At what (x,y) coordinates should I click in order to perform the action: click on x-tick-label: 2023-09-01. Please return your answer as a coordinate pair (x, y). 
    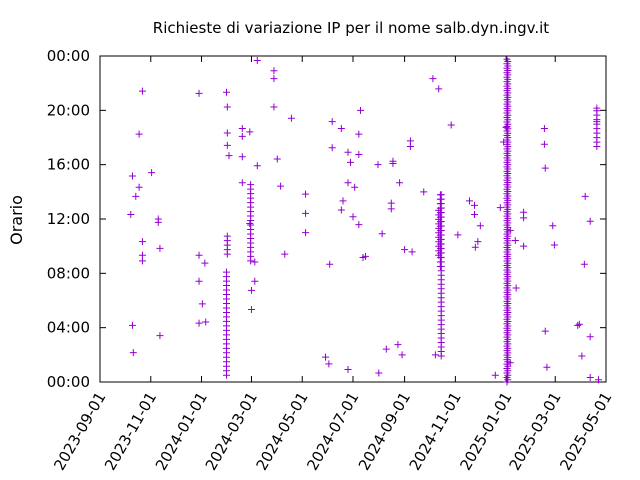
    Looking at the image, I should click on (79, 431).